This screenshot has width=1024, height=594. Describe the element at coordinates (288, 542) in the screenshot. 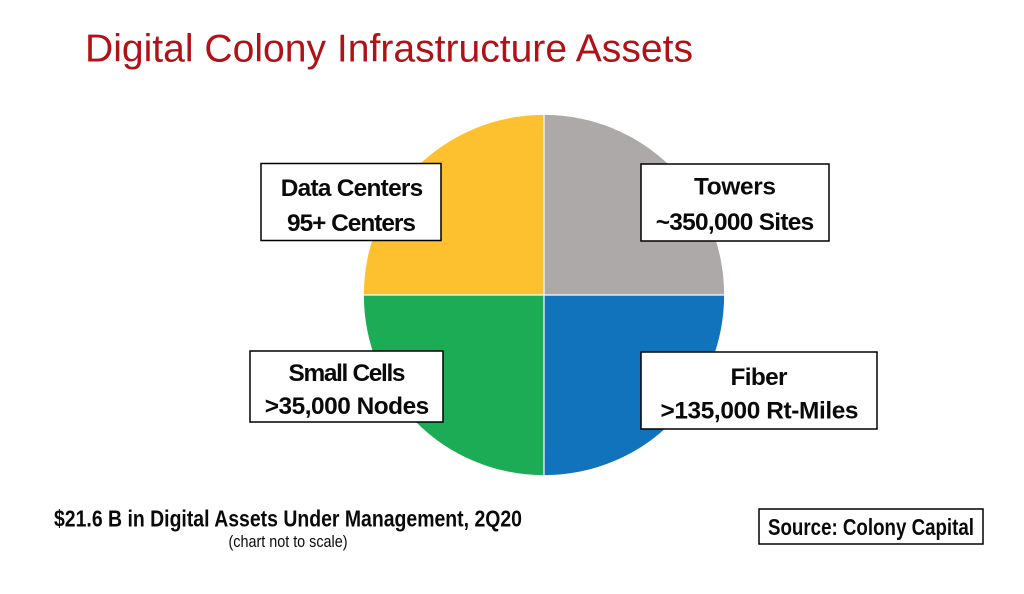

I see `svg-text: (chart not to scale)` at that location.